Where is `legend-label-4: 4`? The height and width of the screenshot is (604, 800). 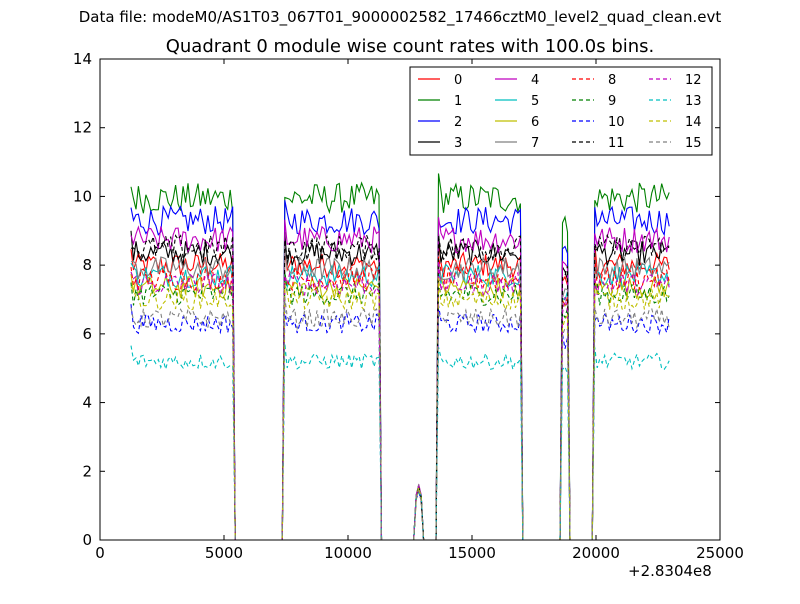 legend-label-4: 4 is located at coordinates (535, 80).